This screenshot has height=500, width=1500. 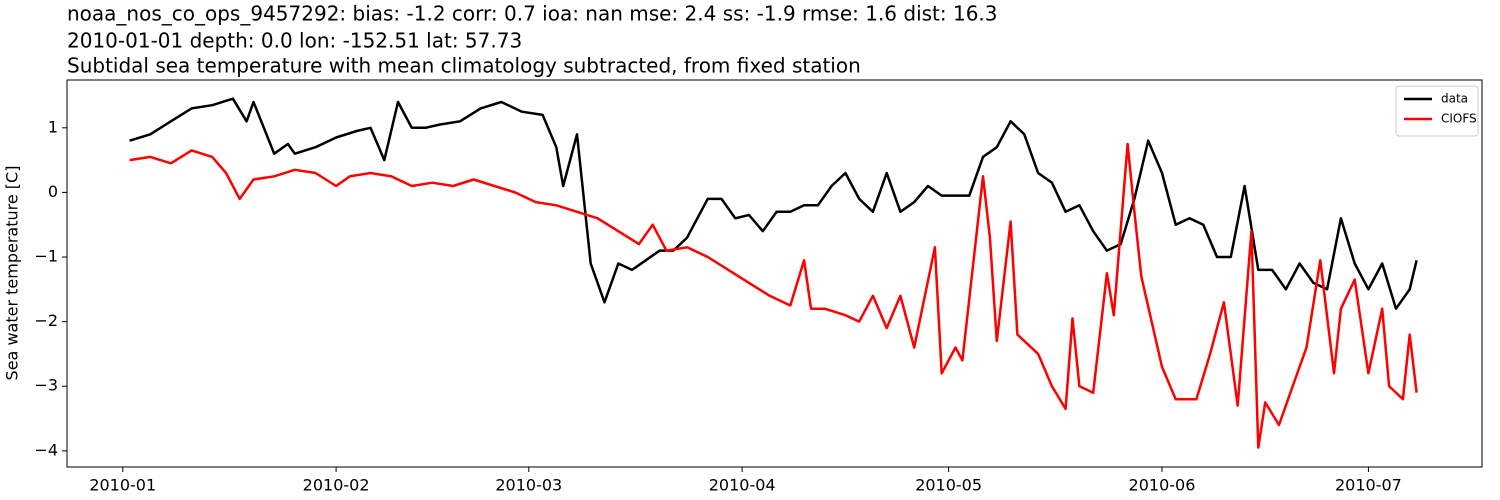 What do you see at coordinates (1459, 119) in the screenshot?
I see `legend-label: CIOFS` at bounding box center [1459, 119].